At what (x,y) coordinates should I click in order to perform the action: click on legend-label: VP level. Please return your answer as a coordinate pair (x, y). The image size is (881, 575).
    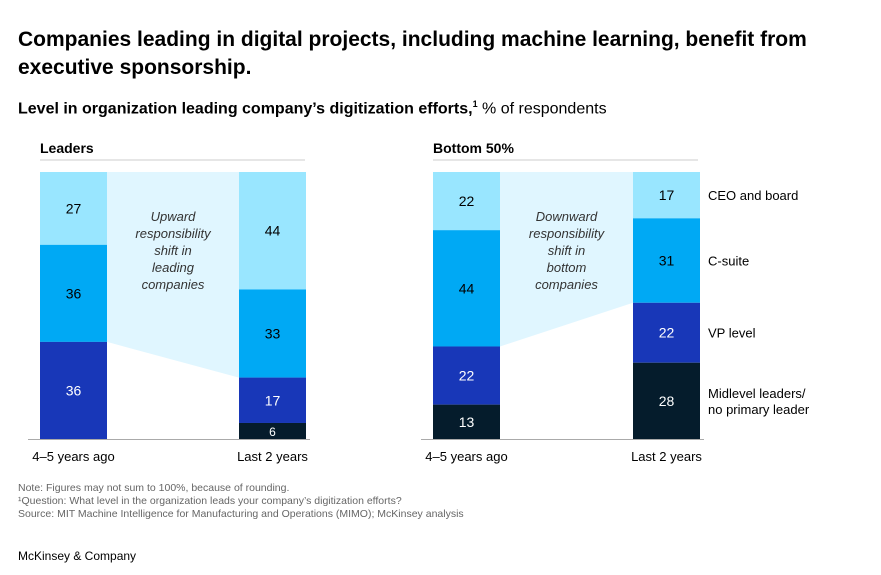
    Looking at the image, I should click on (732, 333).